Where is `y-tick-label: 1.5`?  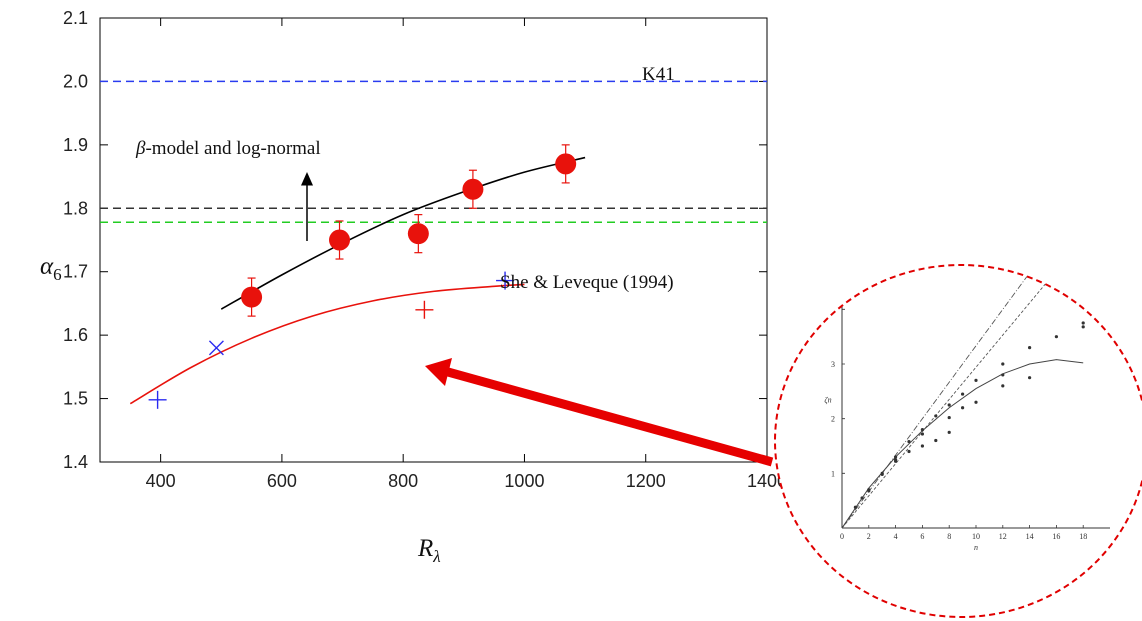
y-tick-label: 1.5 is located at coordinates (75, 399).